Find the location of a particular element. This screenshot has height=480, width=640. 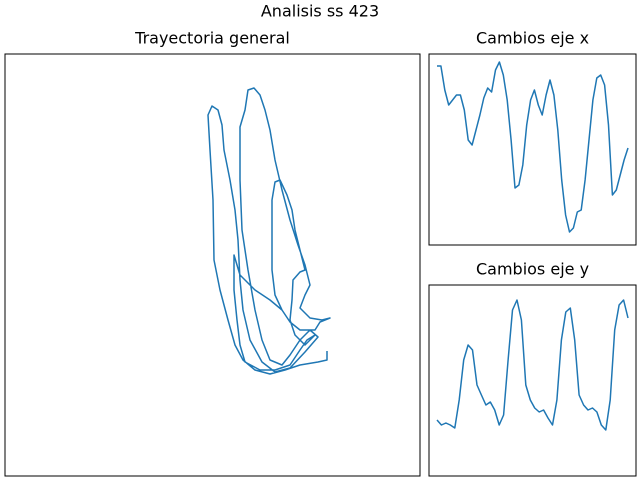

chart-title: Trayectoria general is located at coordinates (212, 38).